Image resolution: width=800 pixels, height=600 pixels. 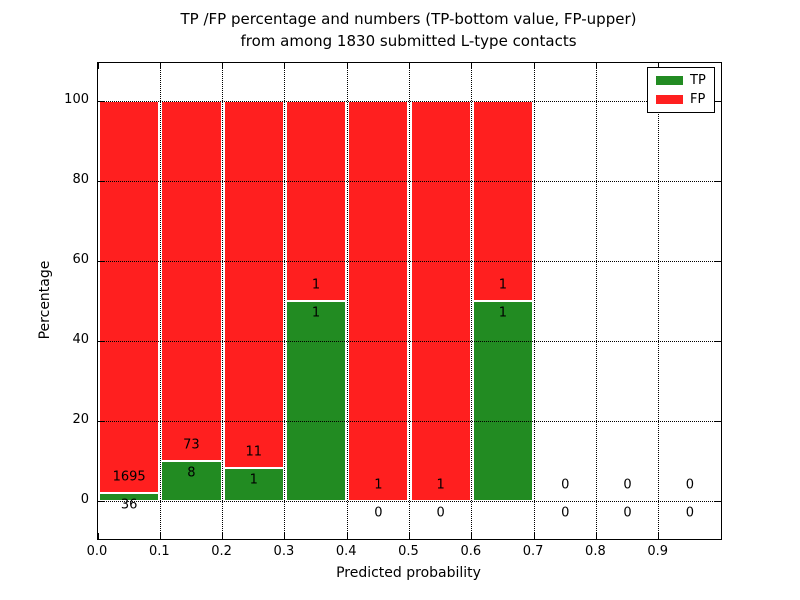 I want to click on fp-count-label-0.1: 73, so click(x=191, y=445).